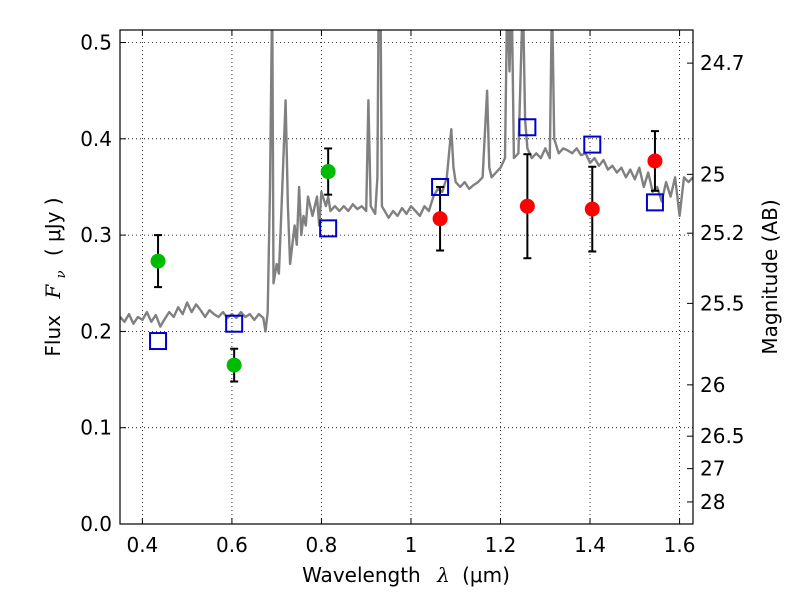  I want to click on mag-tick-label: 25, so click(712, 174).